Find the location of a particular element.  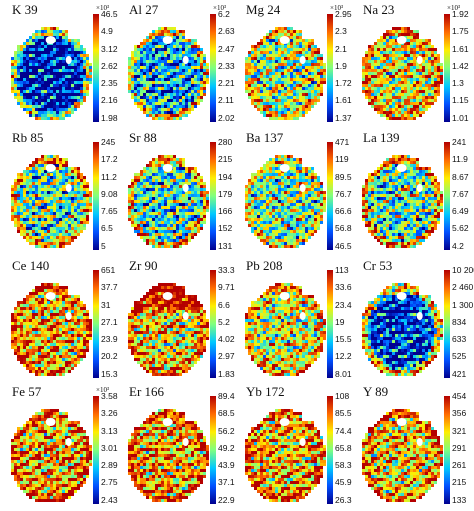

color-scale-bar is located at coordinates (213, 68).